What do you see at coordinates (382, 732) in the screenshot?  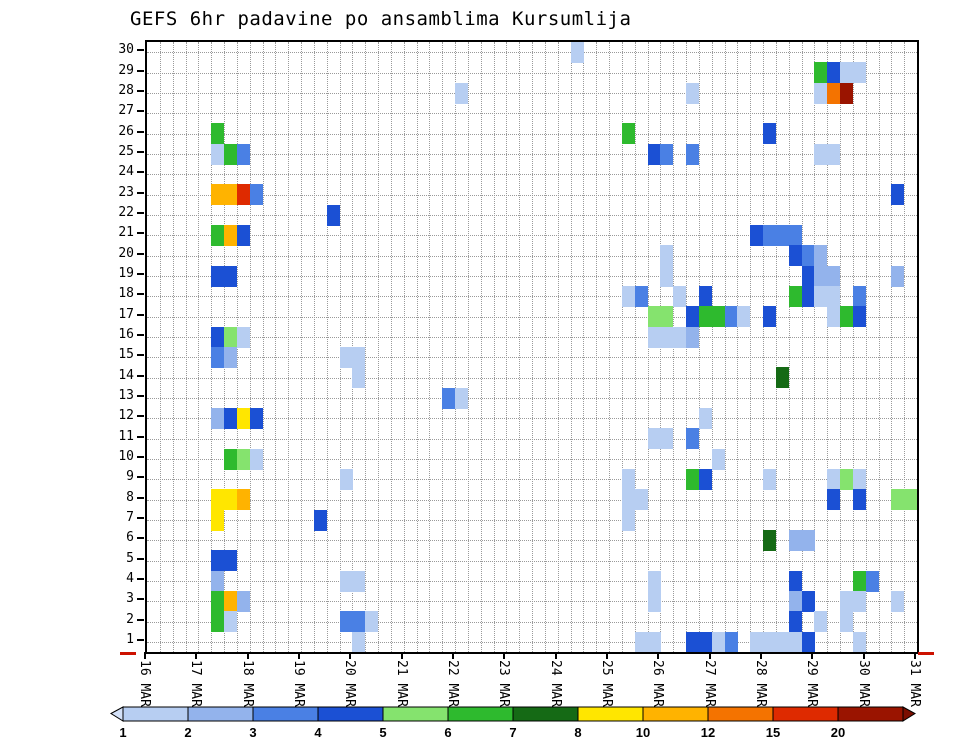 I see `colorbar-boundary-label: 5` at bounding box center [382, 732].